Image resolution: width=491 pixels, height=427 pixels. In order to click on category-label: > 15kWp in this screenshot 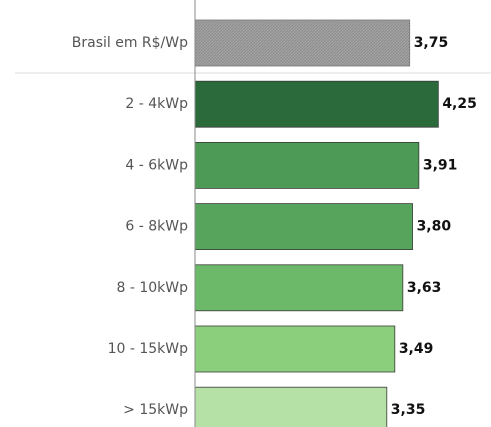, I will do `click(155, 410)`.